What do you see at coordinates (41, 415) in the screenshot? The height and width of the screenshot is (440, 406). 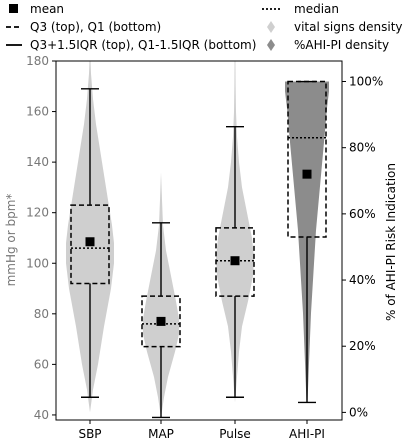 I see `left-tick-label-40: 40` at bounding box center [41, 415].